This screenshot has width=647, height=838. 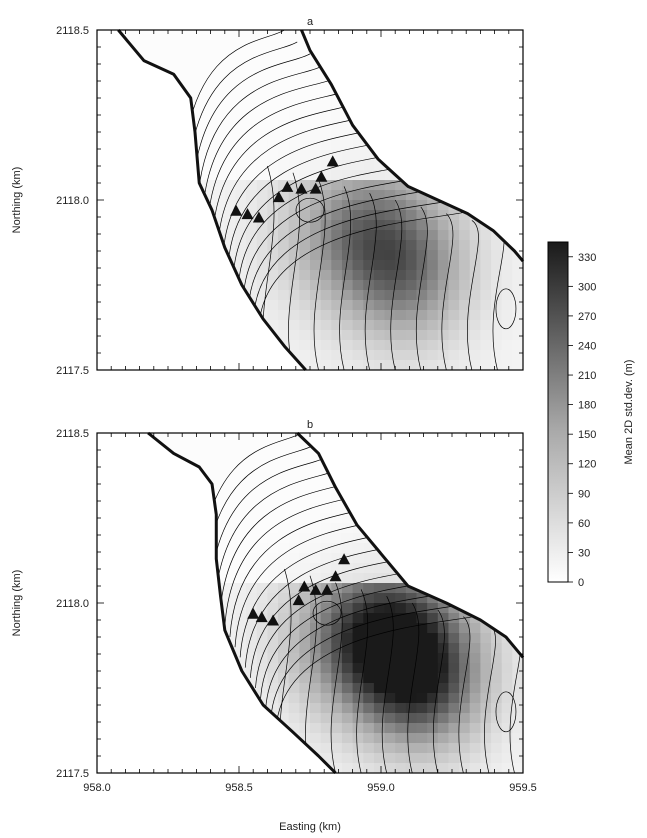 I want to click on x-axis-label: Easting (km), so click(x=310, y=827).